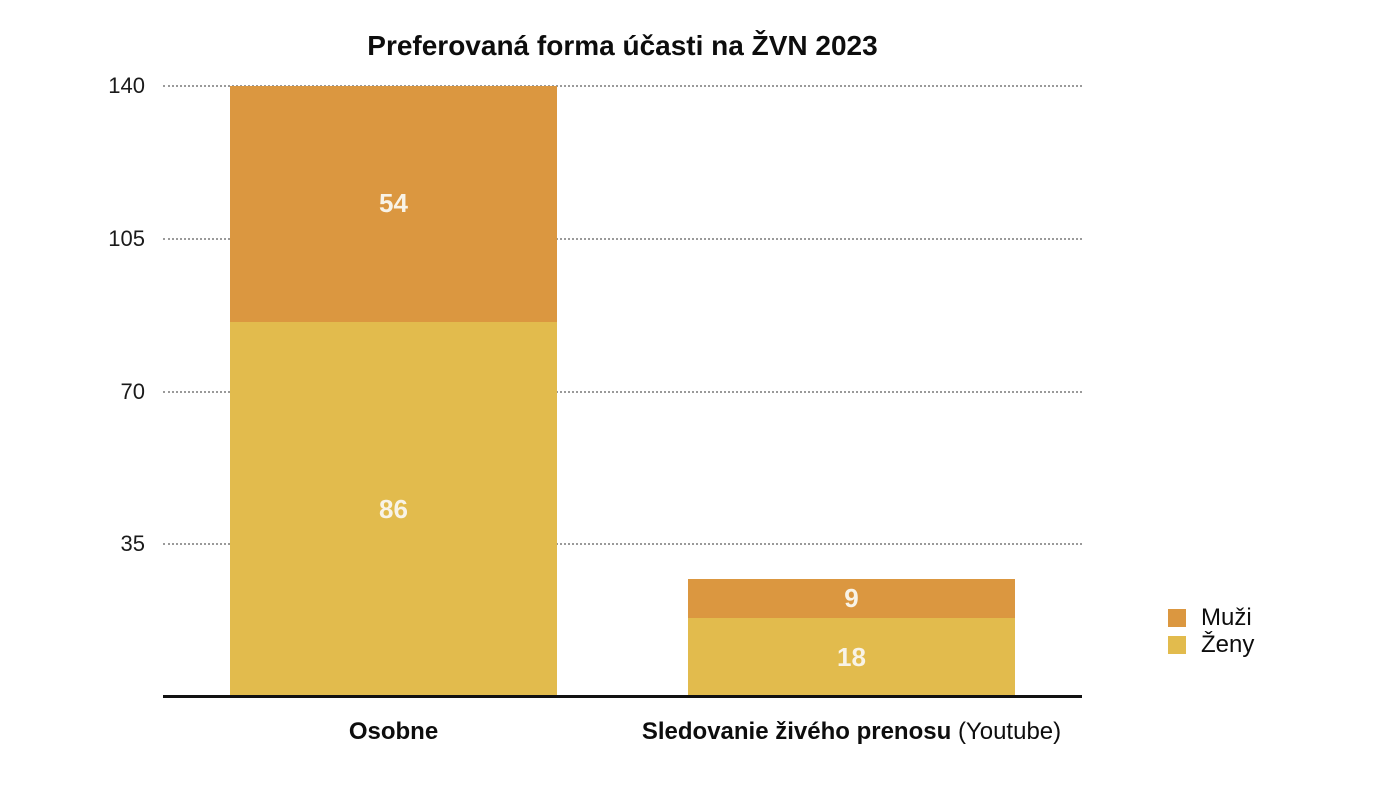  I want to click on y-axis-tick-label: 105, so click(126, 238).